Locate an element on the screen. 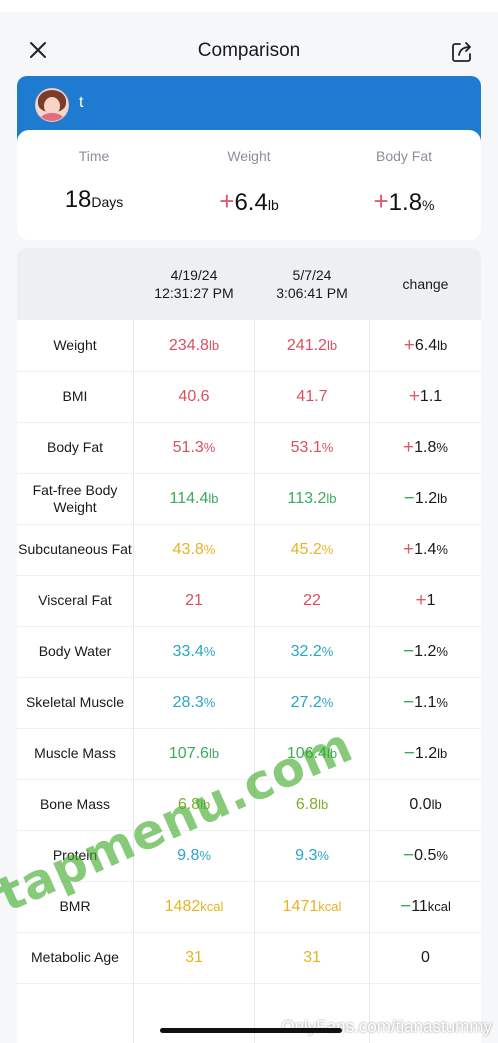 This screenshot has height=1043, width=498. change-value: +1 is located at coordinates (425, 600).